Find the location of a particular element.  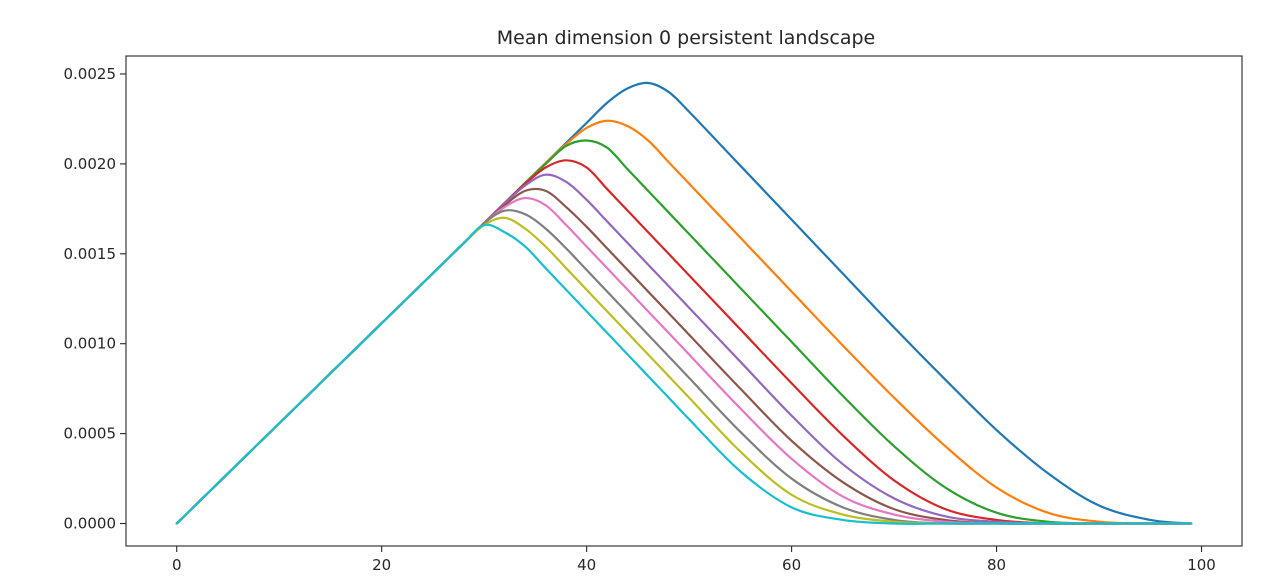

y-tick-label: 0.0005 is located at coordinates (90, 434).